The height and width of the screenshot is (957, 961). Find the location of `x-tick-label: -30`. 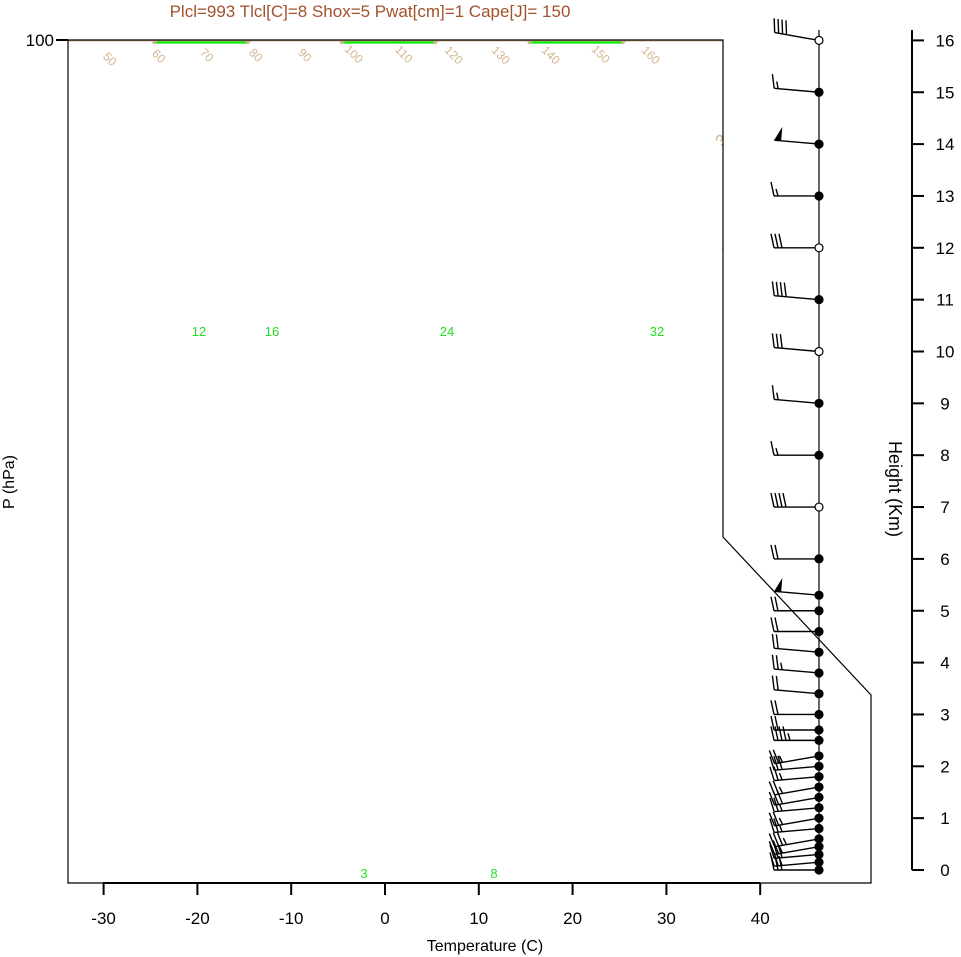

x-tick-label: -30 is located at coordinates (103, 918).